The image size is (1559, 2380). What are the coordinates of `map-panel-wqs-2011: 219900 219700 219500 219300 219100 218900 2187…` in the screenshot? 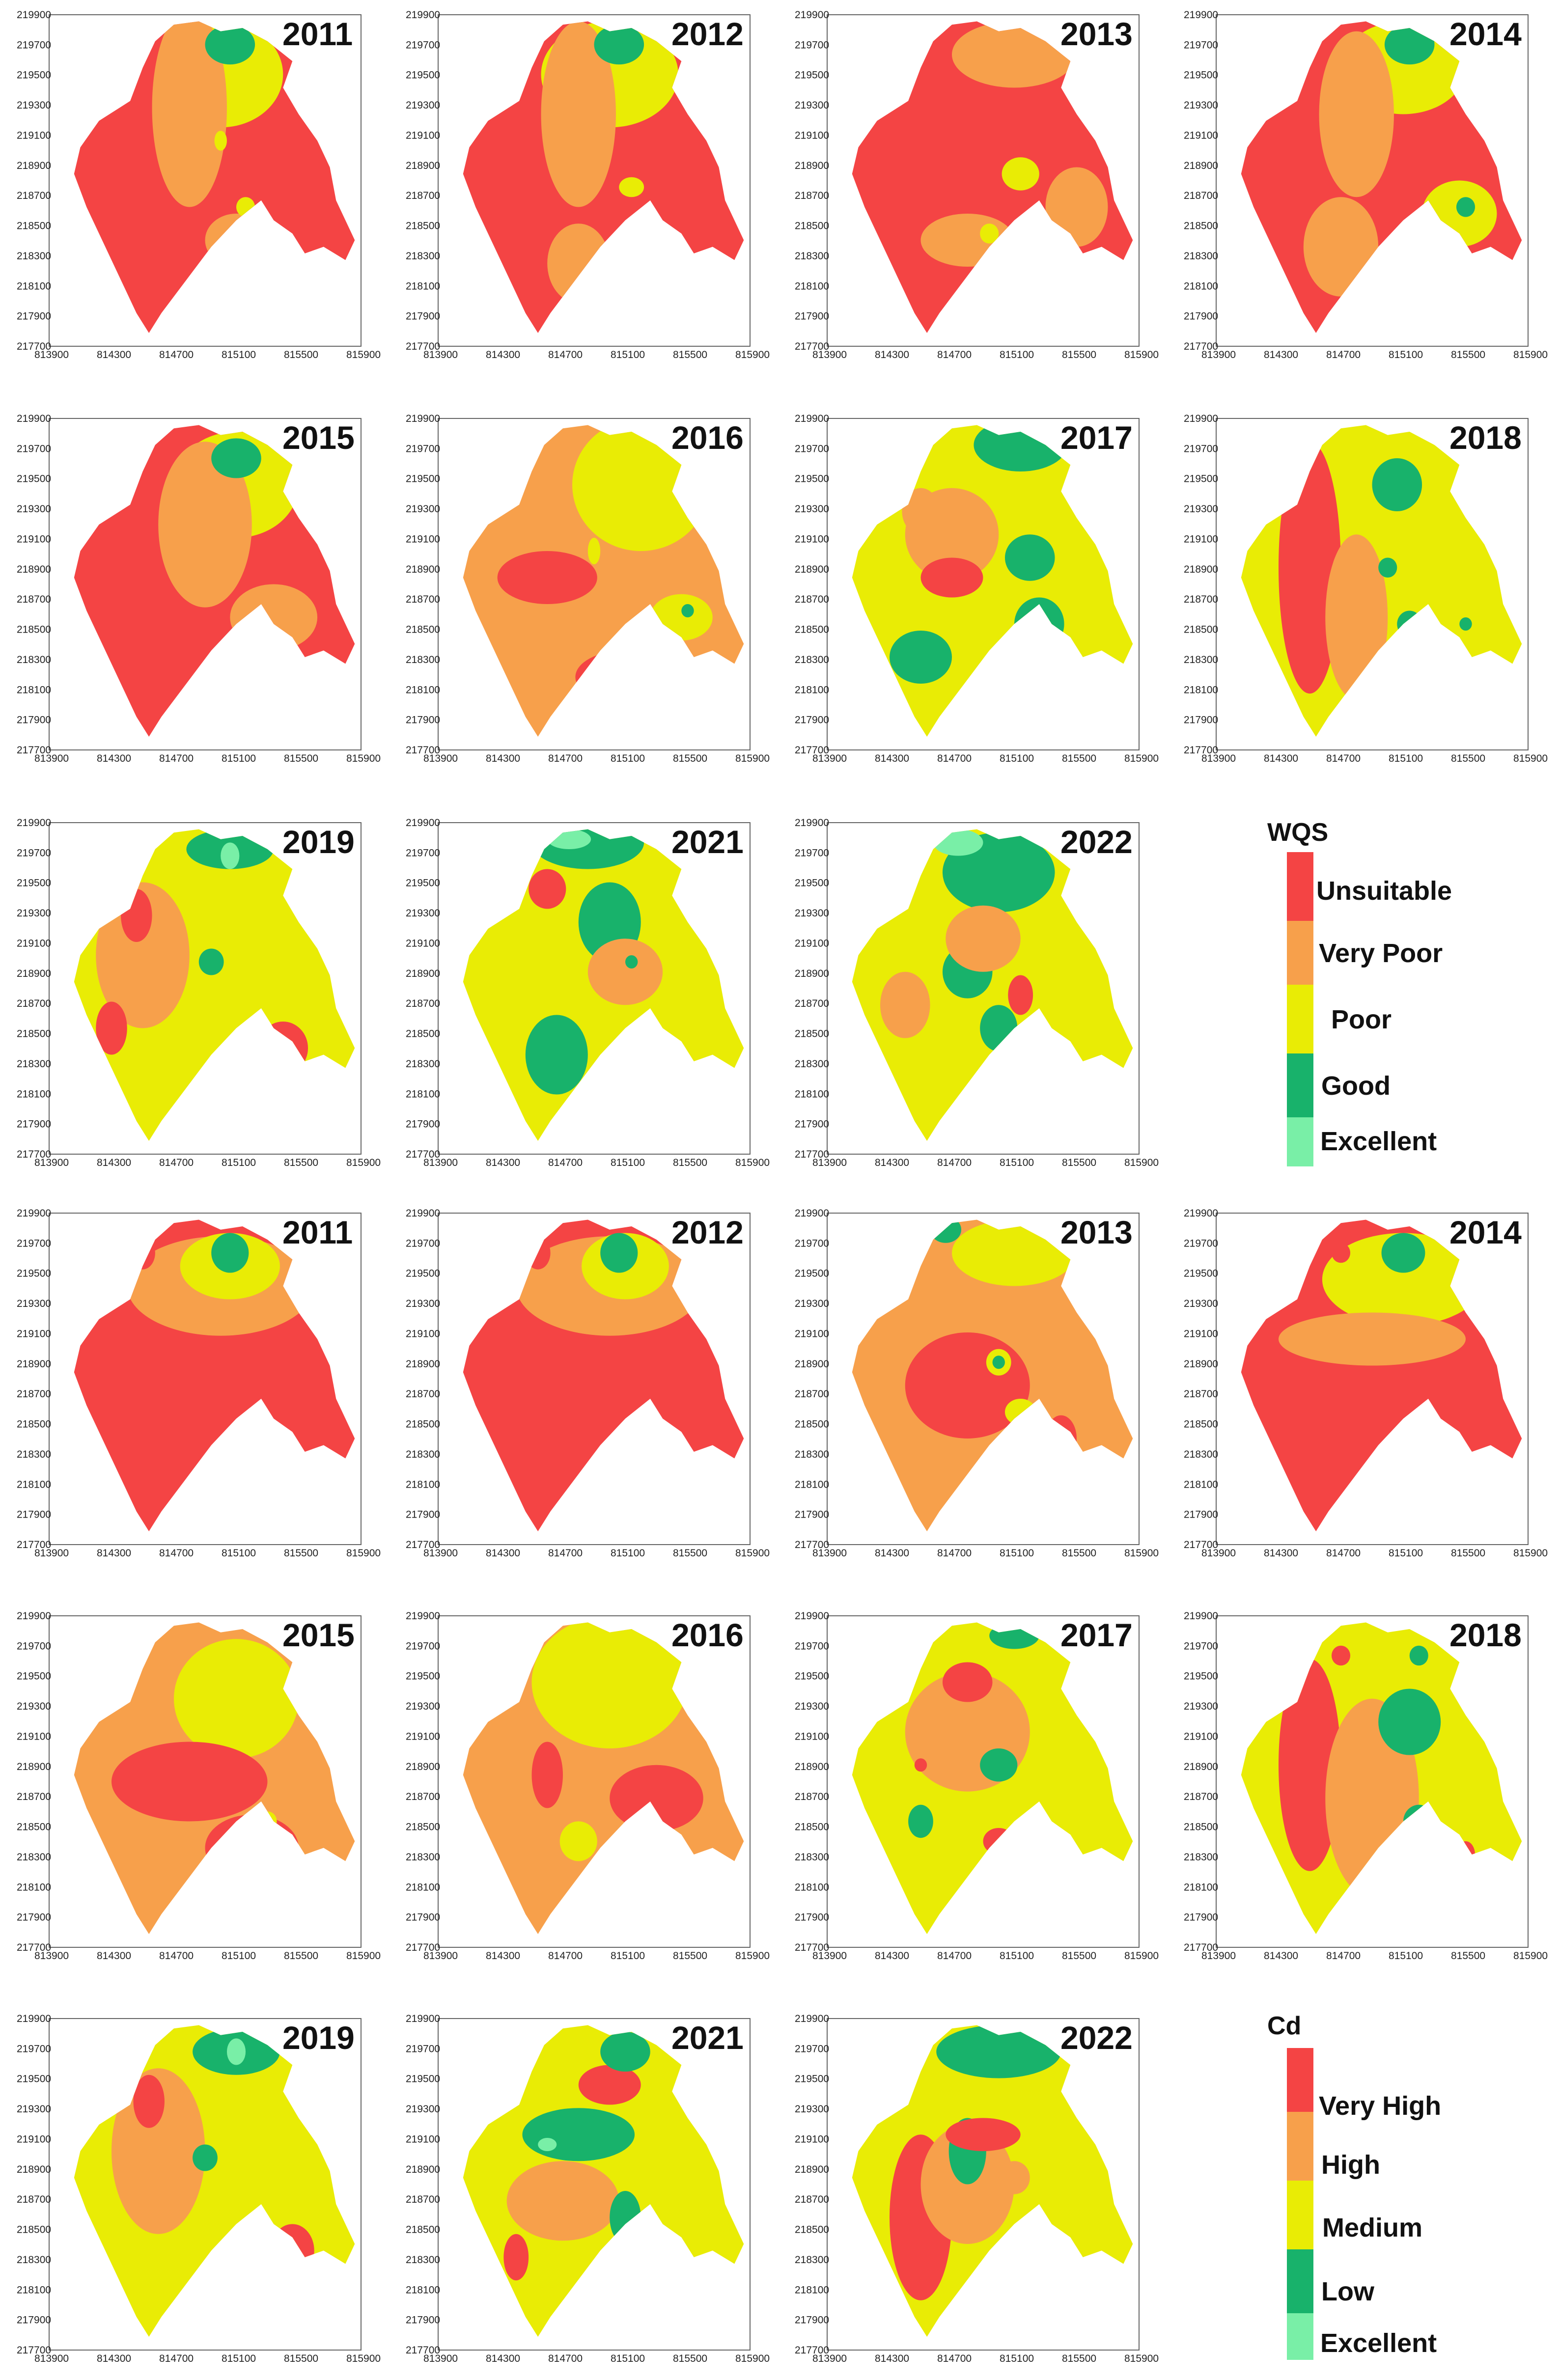 It's located at (199, 184).